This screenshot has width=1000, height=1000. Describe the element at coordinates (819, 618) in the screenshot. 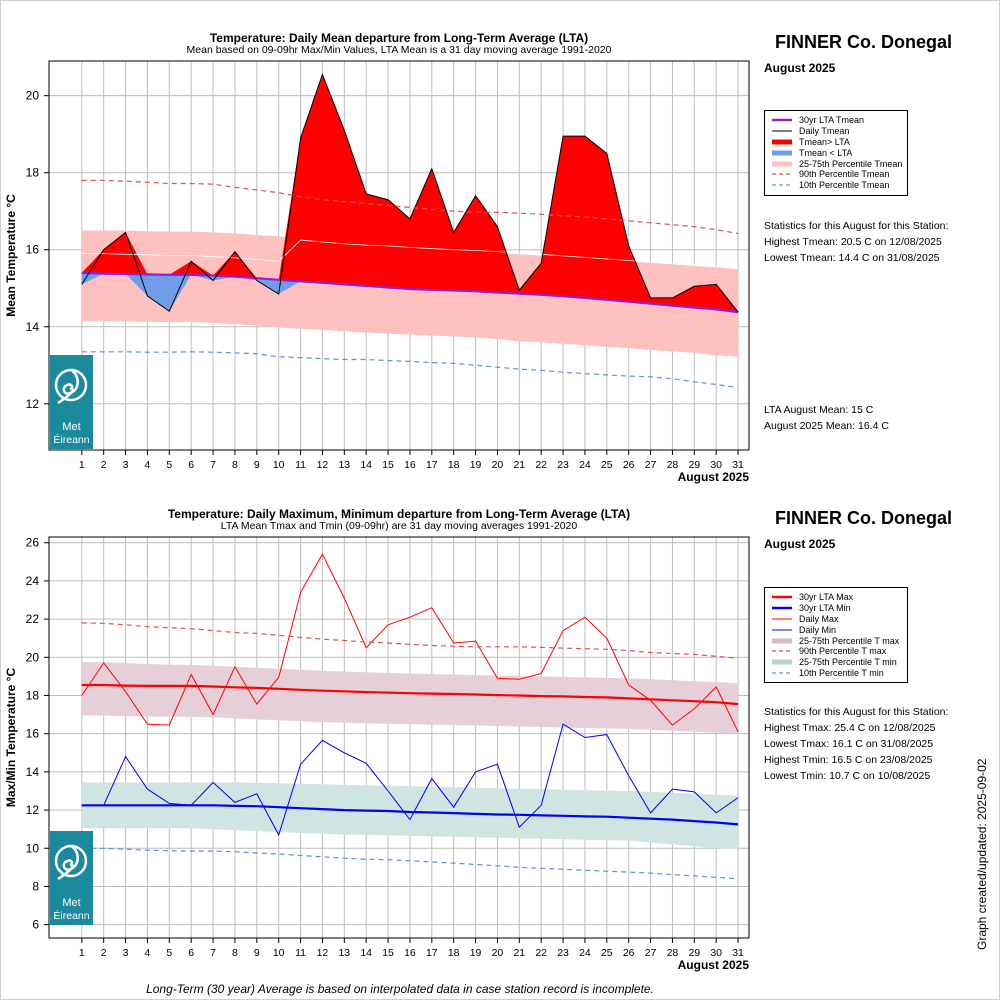

I see `bottom-legend-label: Daily Max` at that location.